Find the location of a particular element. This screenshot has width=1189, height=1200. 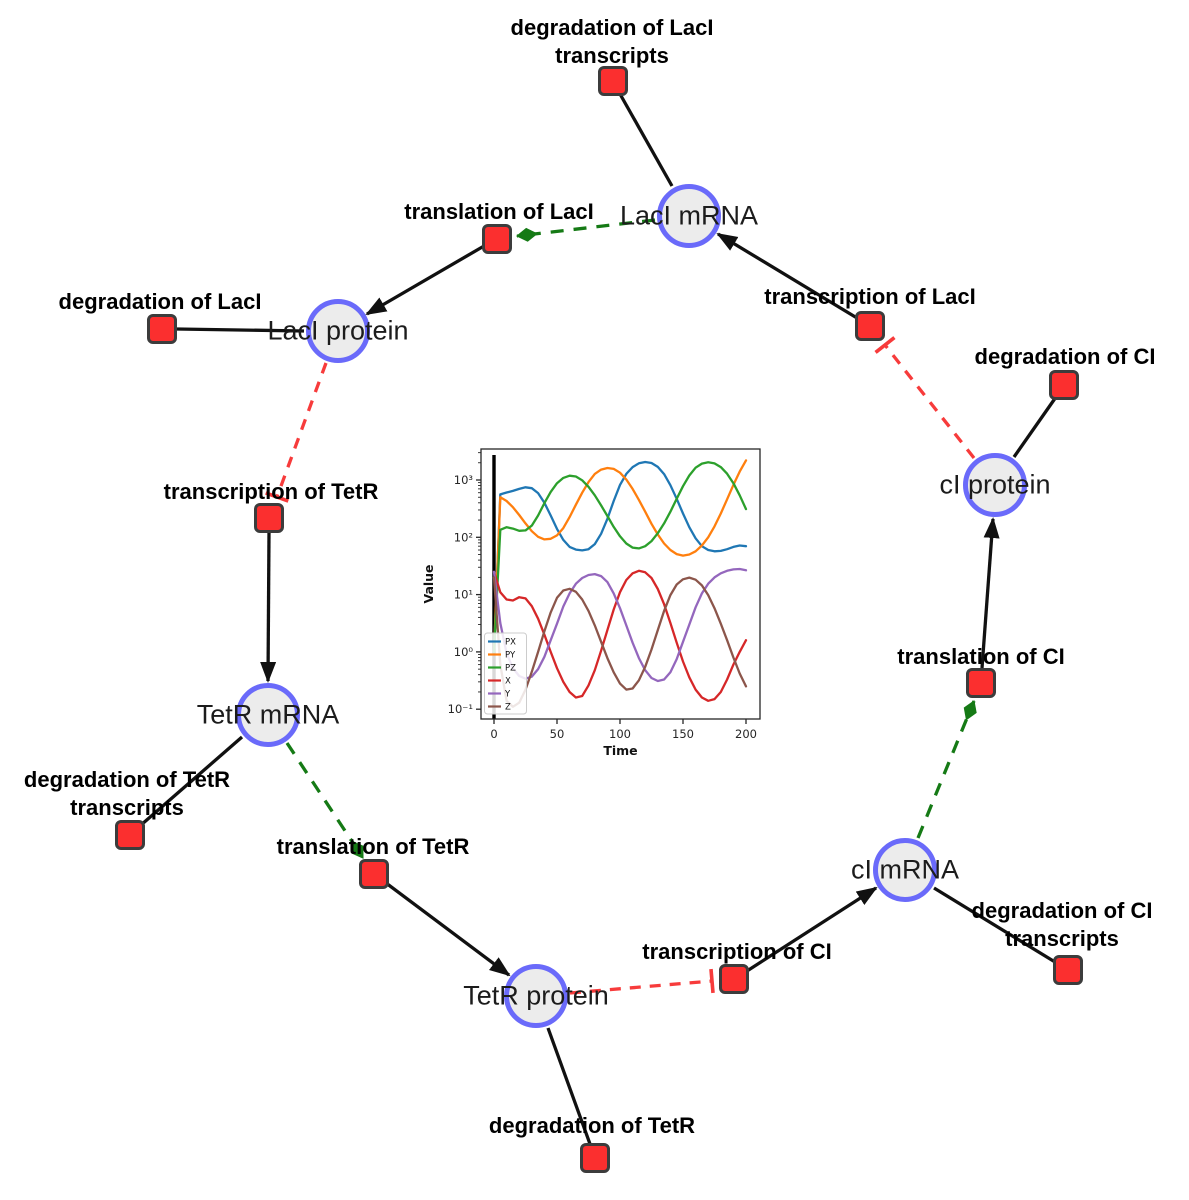

chart-figure-background is located at coordinates (597, 600).